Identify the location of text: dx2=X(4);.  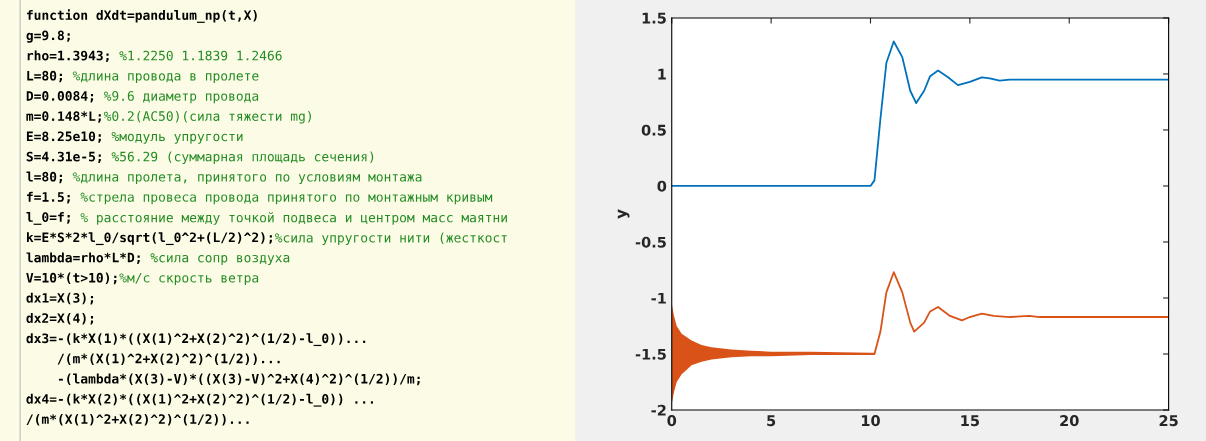
(60, 319).